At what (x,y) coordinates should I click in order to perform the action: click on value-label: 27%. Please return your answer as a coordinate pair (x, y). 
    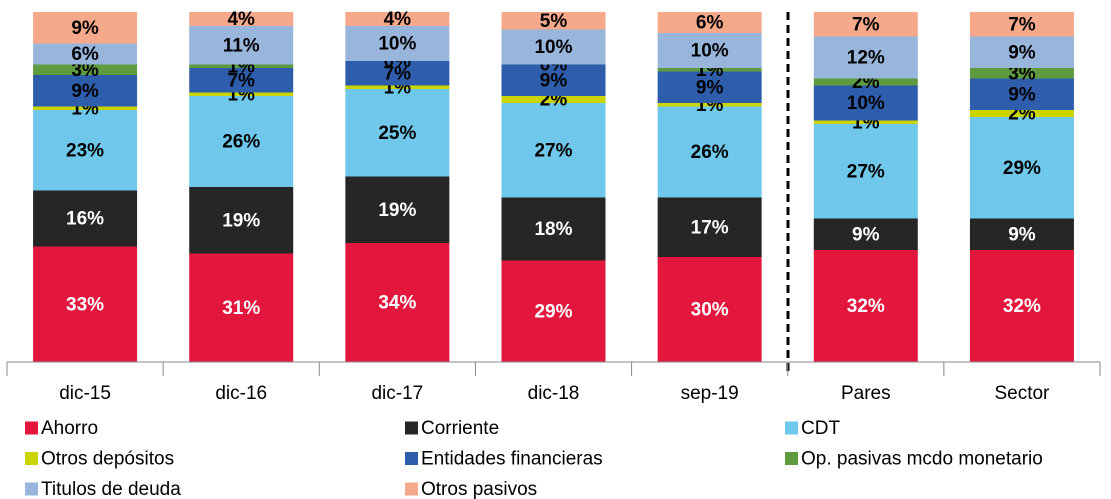
    Looking at the image, I should click on (866, 171).